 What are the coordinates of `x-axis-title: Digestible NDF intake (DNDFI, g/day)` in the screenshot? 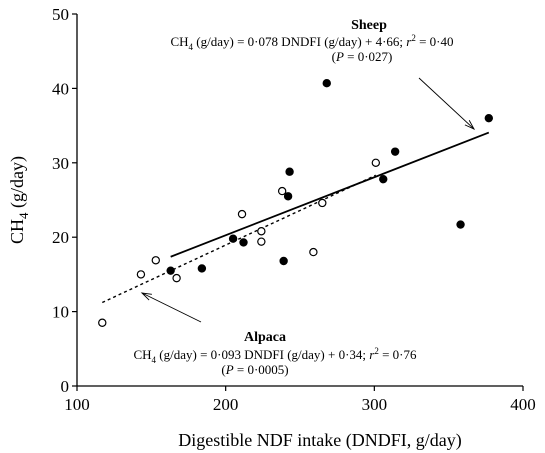 It's located at (319, 440).